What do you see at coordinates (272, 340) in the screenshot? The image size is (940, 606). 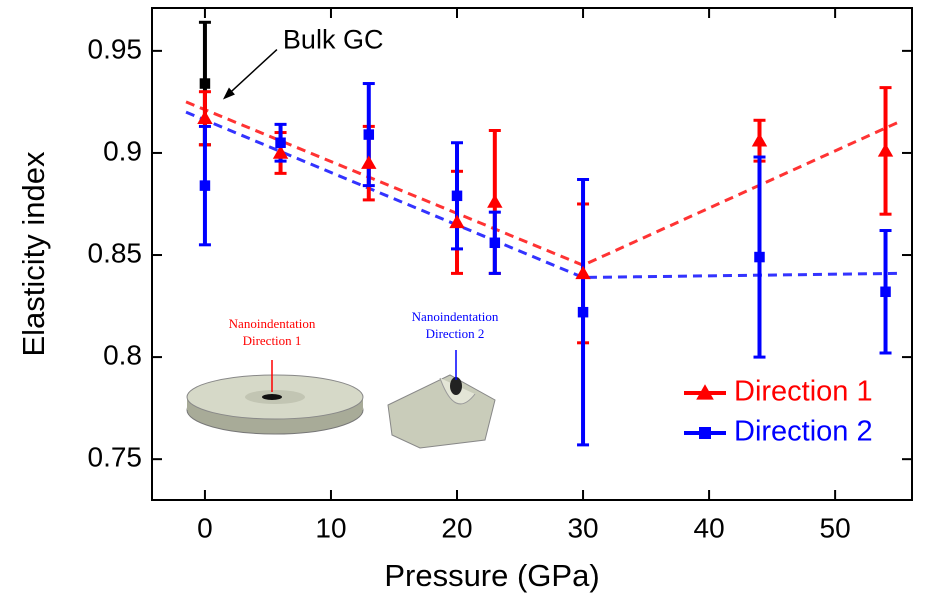 I see `inset-label: Direction 1` at bounding box center [272, 340].